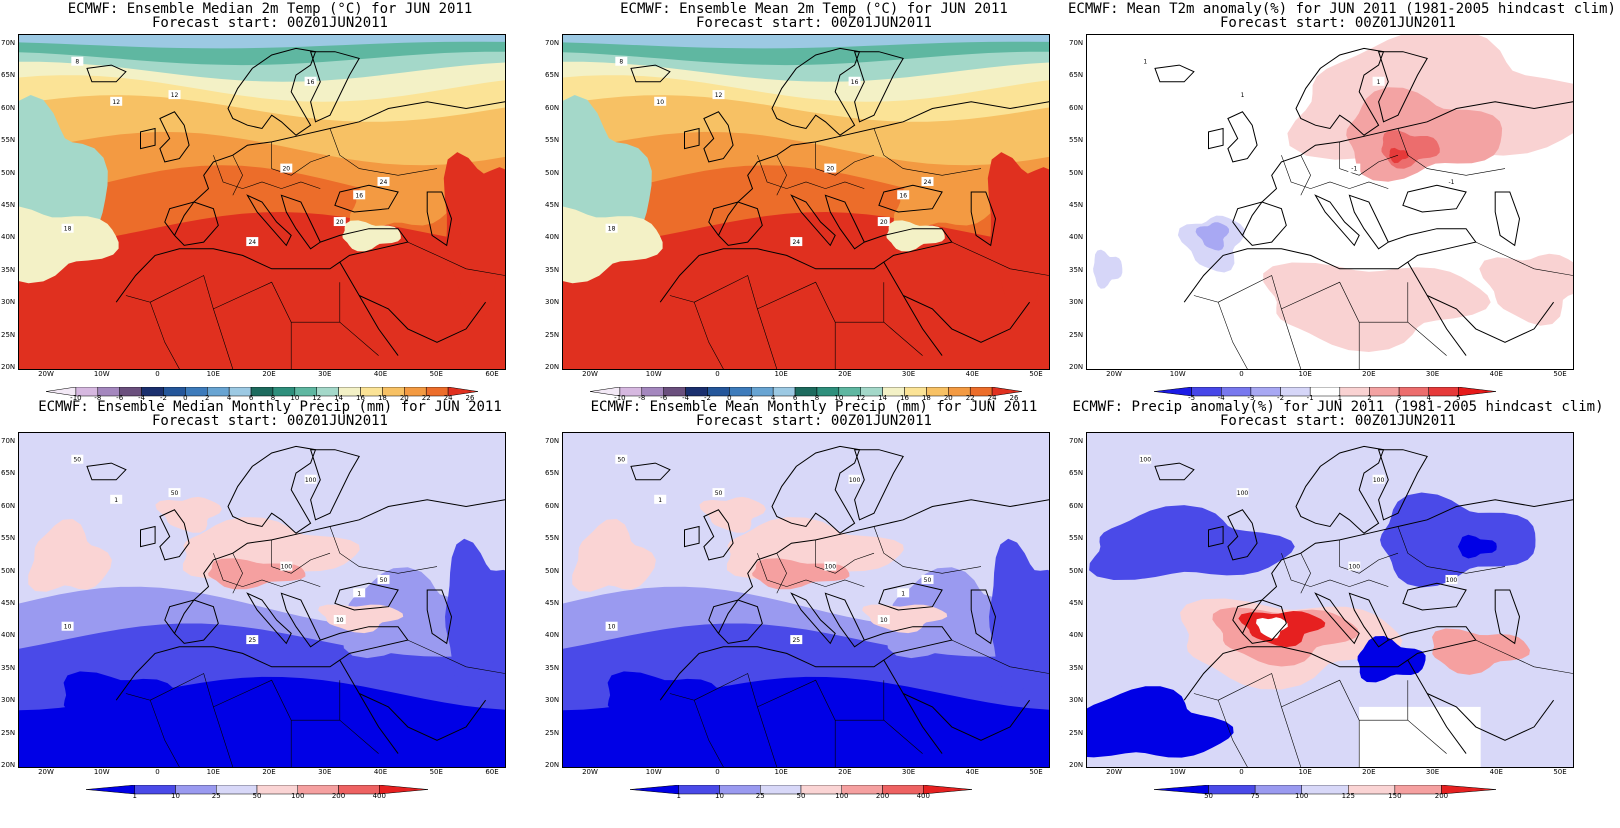  Describe the element at coordinates (8, 700) in the screenshot. I see `latitude-label: 30N` at that location.